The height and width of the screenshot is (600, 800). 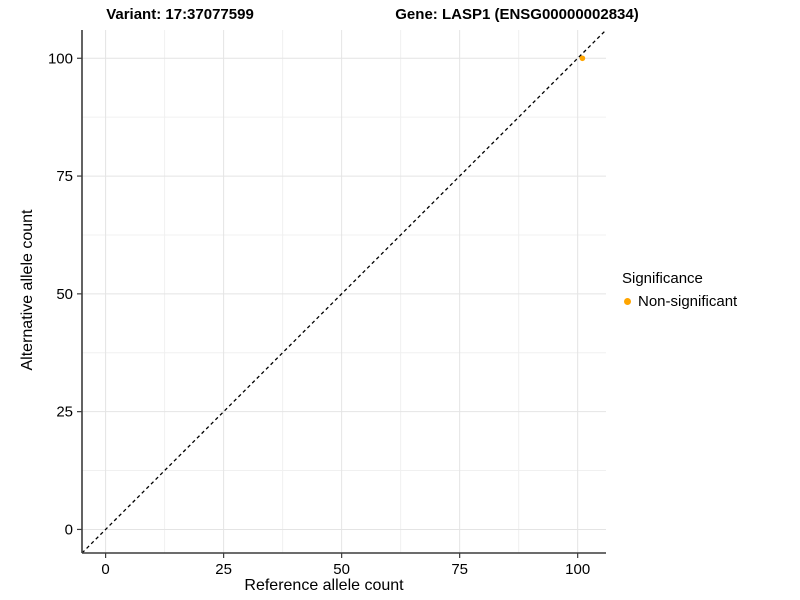 I want to click on legend-title: Significance, so click(x=662, y=278).